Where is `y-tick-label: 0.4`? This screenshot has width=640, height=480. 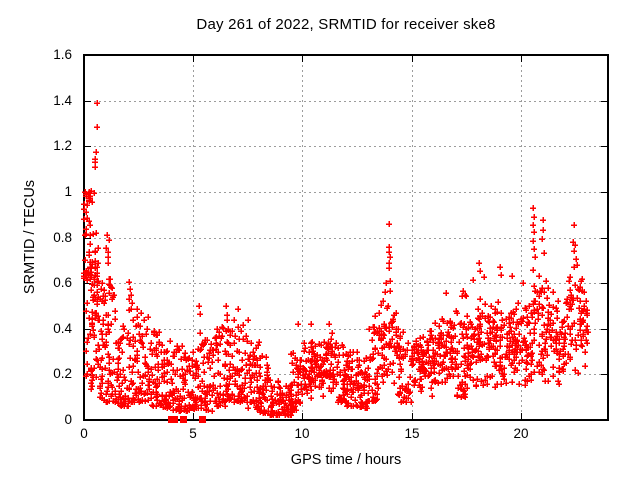 y-tick-label: 0.4 is located at coordinates (62, 328).